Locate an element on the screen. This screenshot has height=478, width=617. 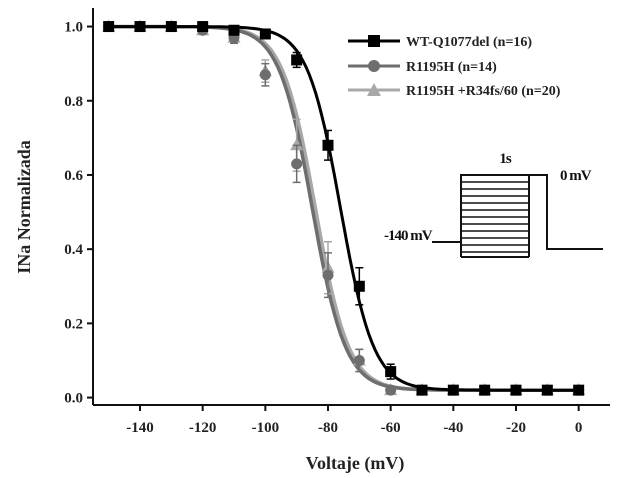
x-tick-label: -20 is located at coordinates (516, 428).